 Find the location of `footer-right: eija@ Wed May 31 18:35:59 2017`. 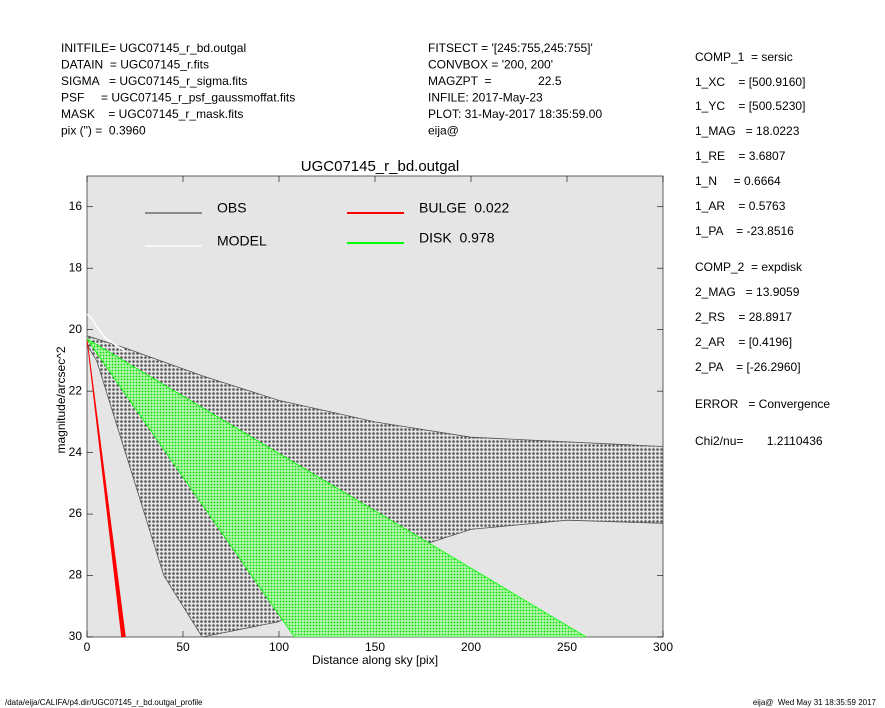

footer-right: eija@ Wed May 31 18:35:59 2017 is located at coordinates (815, 702).